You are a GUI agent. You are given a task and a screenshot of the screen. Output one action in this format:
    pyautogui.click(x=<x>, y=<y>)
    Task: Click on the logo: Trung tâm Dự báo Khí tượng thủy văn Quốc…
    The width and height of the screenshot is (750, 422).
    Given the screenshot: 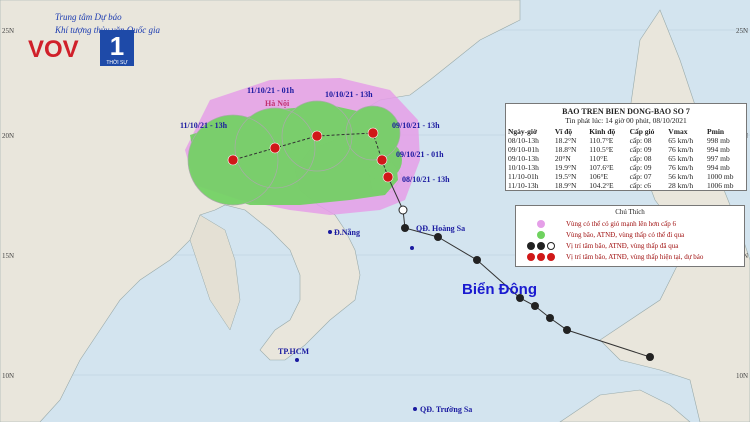 What is the action you would take?
    pyautogui.click(x=94, y=39)
    